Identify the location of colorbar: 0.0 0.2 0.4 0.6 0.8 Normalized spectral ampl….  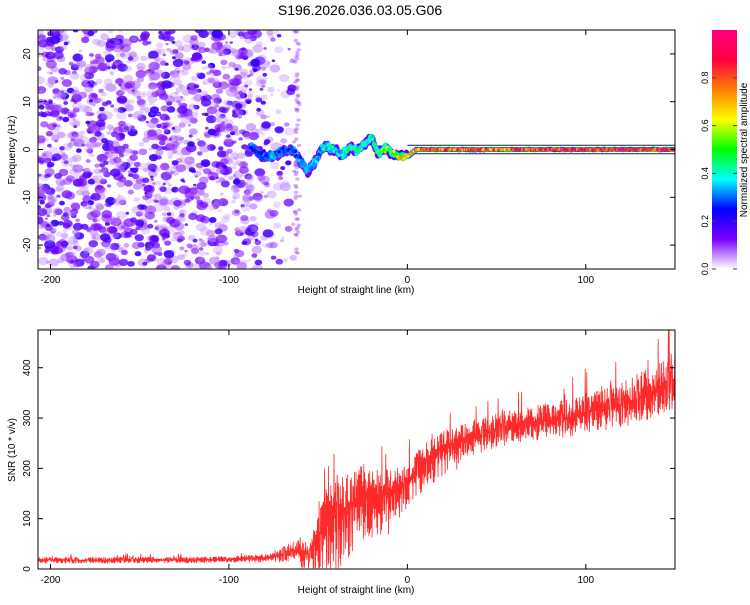
(725, 152).